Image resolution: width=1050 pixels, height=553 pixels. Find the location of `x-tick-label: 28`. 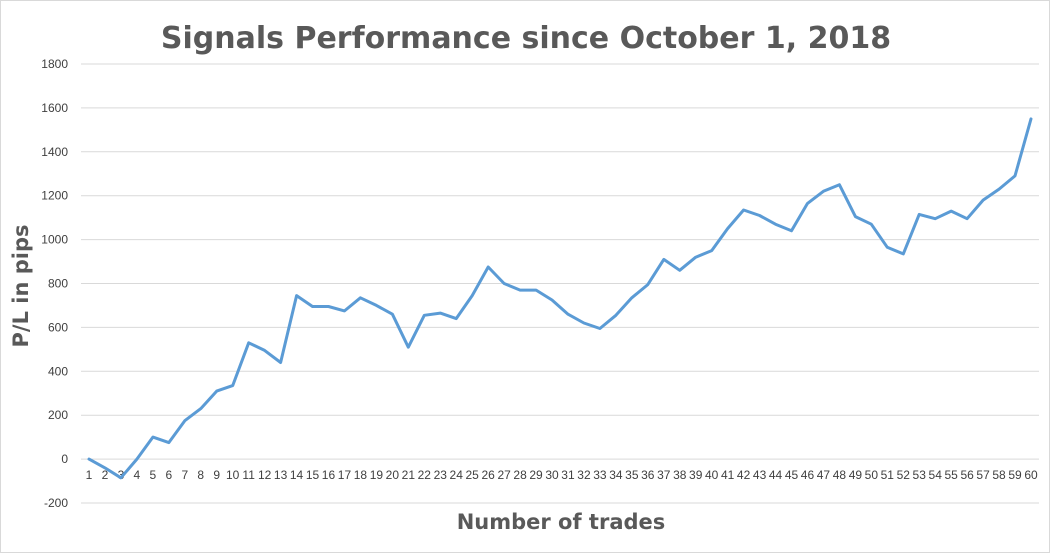

x-tick-label: 28 is located at coordinates (520, 475).